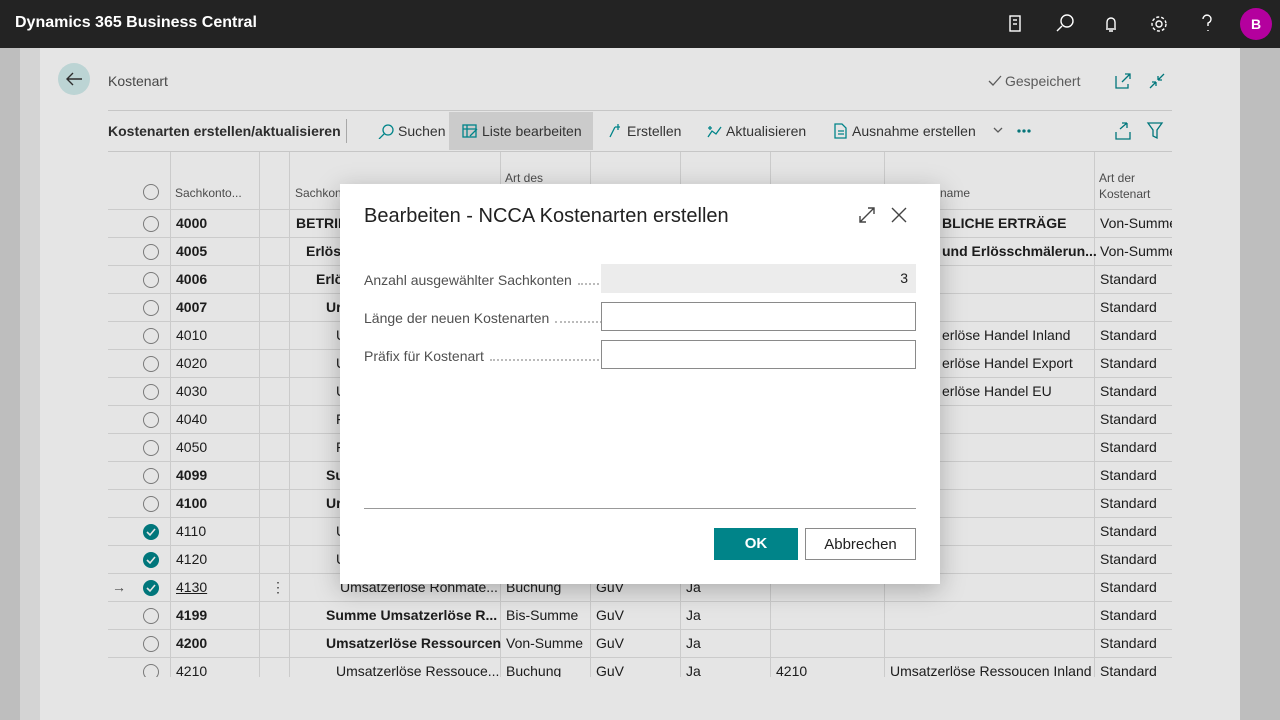  What do you see at coordinates (1256, 24) in the screenshot?
I see `avatar: B` at bounding box center [1256, 24].